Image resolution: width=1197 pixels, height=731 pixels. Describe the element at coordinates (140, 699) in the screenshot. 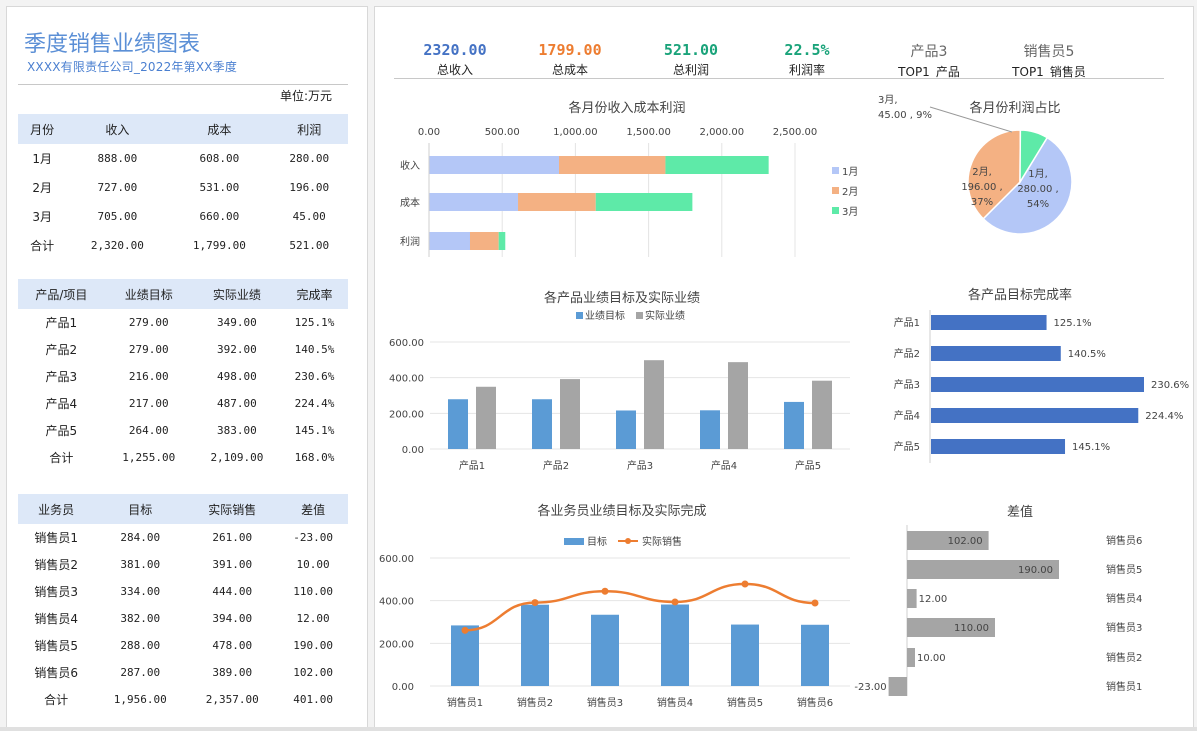

I see `table-cell: 1,956.00` at that location.